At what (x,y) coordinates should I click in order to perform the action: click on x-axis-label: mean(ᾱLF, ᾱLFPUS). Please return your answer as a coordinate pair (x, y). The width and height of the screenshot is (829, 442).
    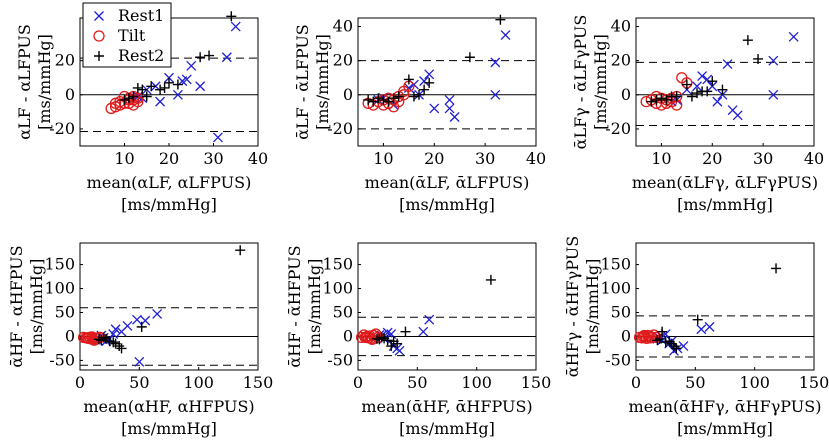
    Looking at the image, I should click on (447, 182).